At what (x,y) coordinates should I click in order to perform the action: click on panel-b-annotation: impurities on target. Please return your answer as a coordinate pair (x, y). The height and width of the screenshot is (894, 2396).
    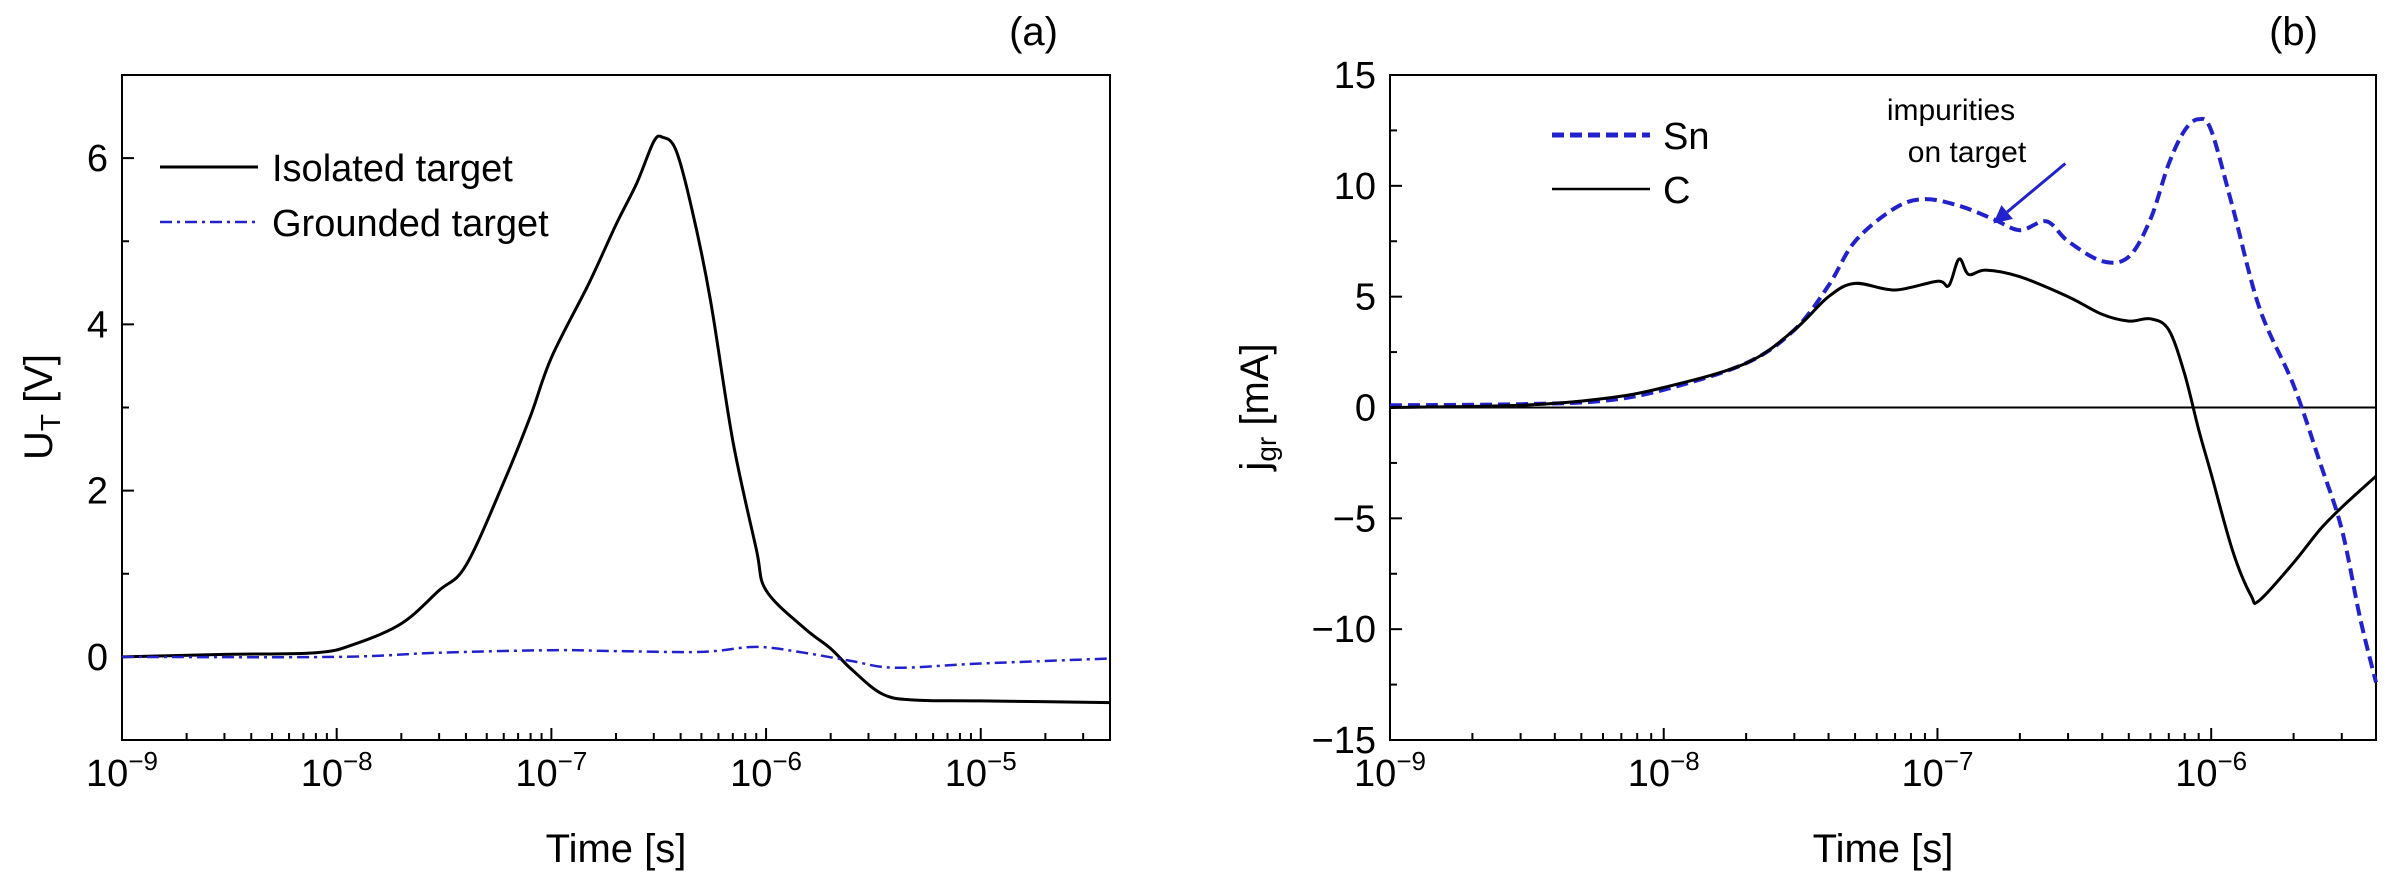
    Looking at the image, I should click on (1977, 159).